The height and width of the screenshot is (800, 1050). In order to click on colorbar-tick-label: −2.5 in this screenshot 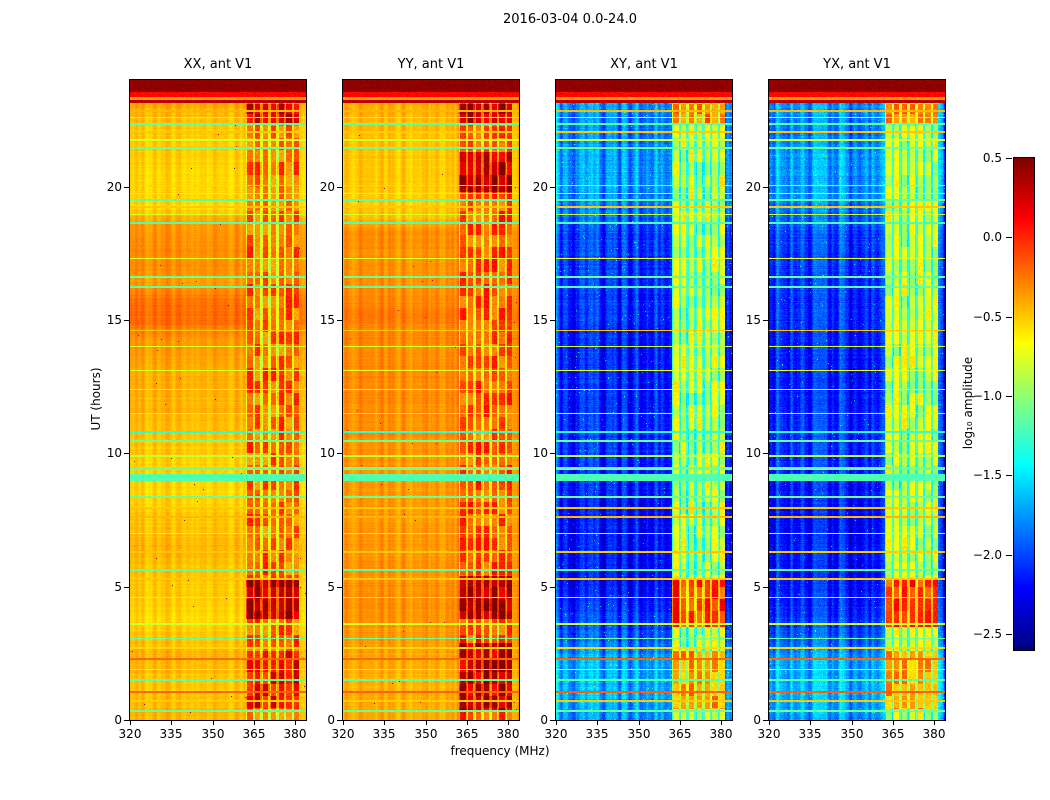, I will do `click(987, 634)`.